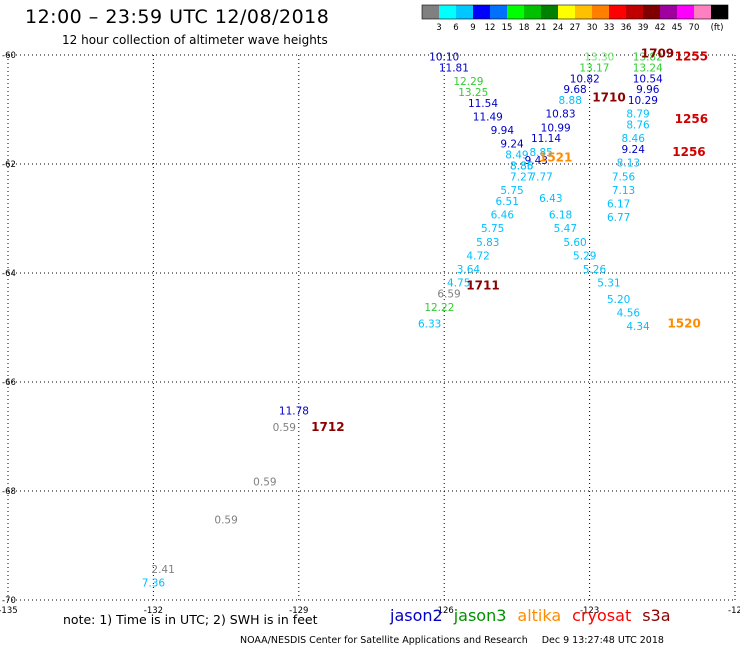 The height and width of the screenshot is (650, 740). Describe the element at coordinates (455, 28) in the screenshot. I see `colorbar-label: 6` at that location.